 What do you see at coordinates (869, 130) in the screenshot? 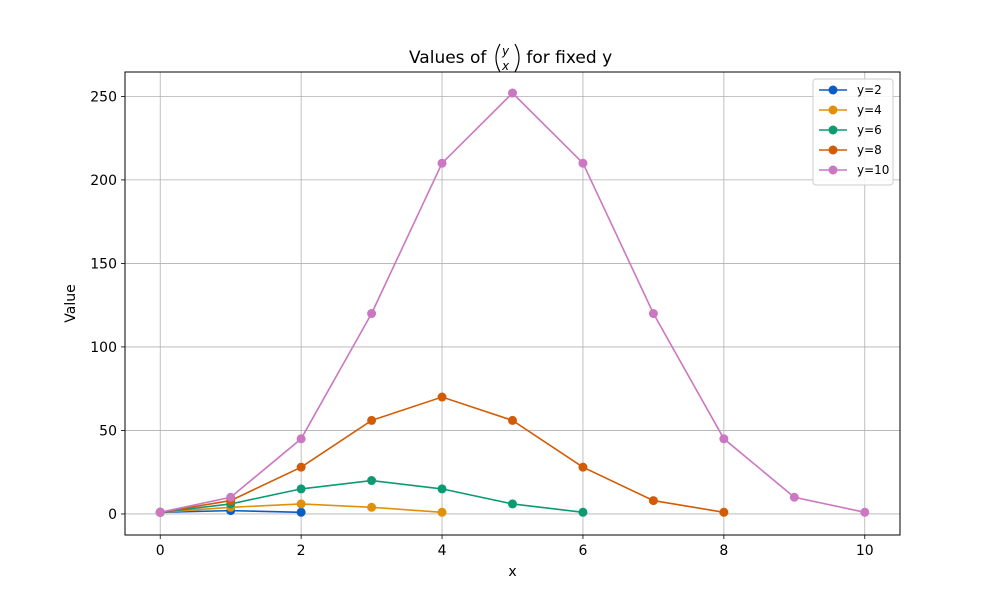
I see `legend-label: y=6` at bounding box center [869, 130].